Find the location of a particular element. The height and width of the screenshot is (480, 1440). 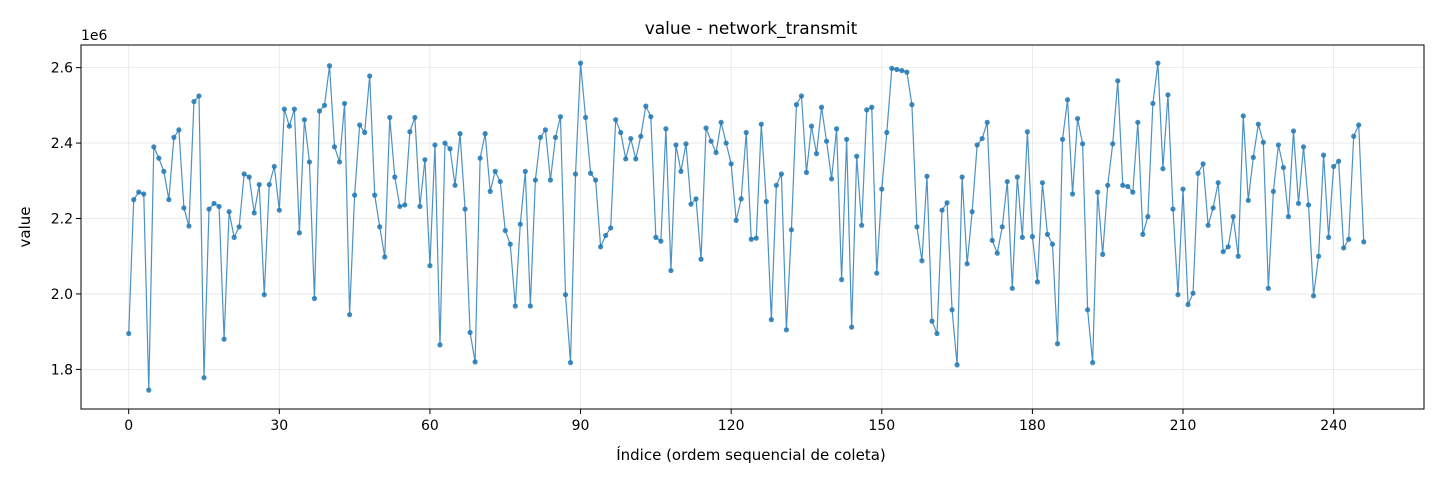

x-tick-label: 240 is located at coordinates (1333, 426).